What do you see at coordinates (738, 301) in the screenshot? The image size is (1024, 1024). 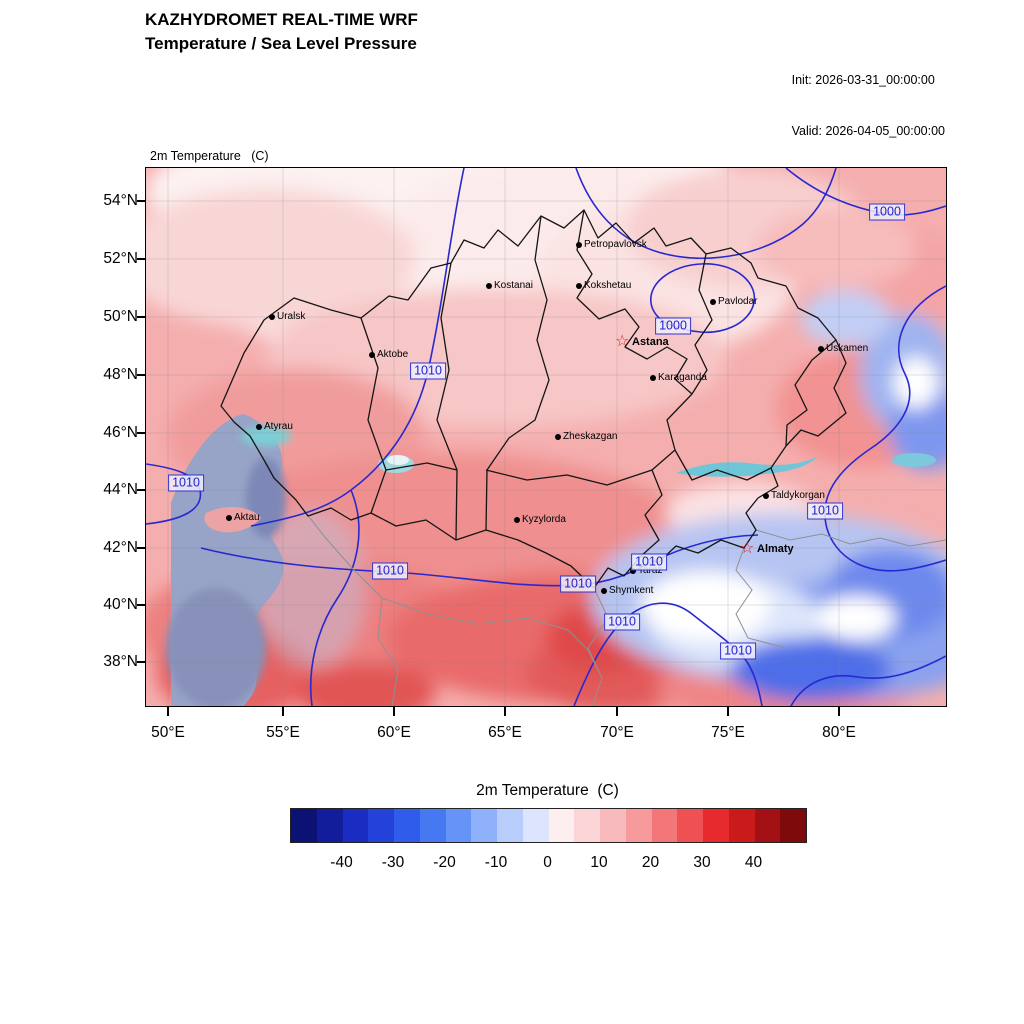 I see `city-label: Pavlodar` at bounding box center [738, 301].